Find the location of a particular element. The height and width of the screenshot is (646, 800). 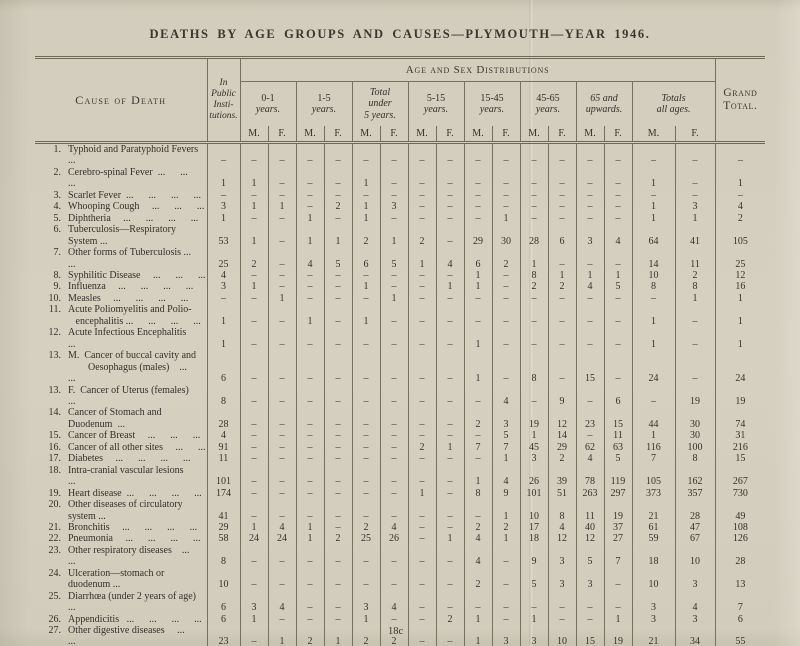

value-cell: 67 is located at coordinates (695, 539).